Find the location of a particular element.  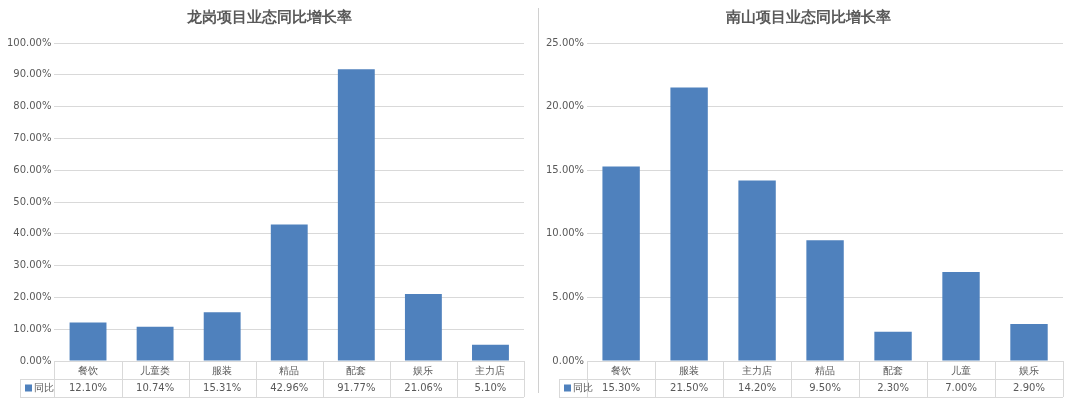

y-tick-label: 30.00% is located at coordinates (32, 265).